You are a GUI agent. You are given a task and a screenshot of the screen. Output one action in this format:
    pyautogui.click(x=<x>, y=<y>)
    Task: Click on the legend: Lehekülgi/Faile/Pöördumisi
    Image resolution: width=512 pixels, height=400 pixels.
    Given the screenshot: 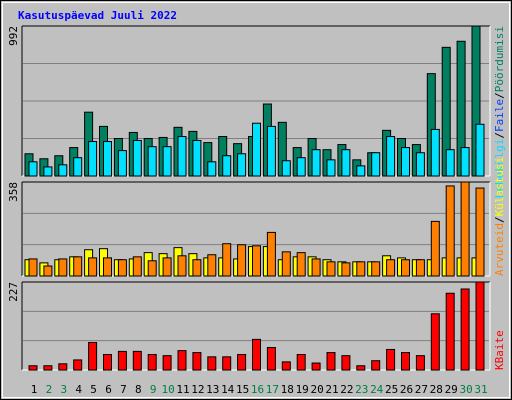 What is the action you would take?
    pyautogui.click(x=499, y=112)
    